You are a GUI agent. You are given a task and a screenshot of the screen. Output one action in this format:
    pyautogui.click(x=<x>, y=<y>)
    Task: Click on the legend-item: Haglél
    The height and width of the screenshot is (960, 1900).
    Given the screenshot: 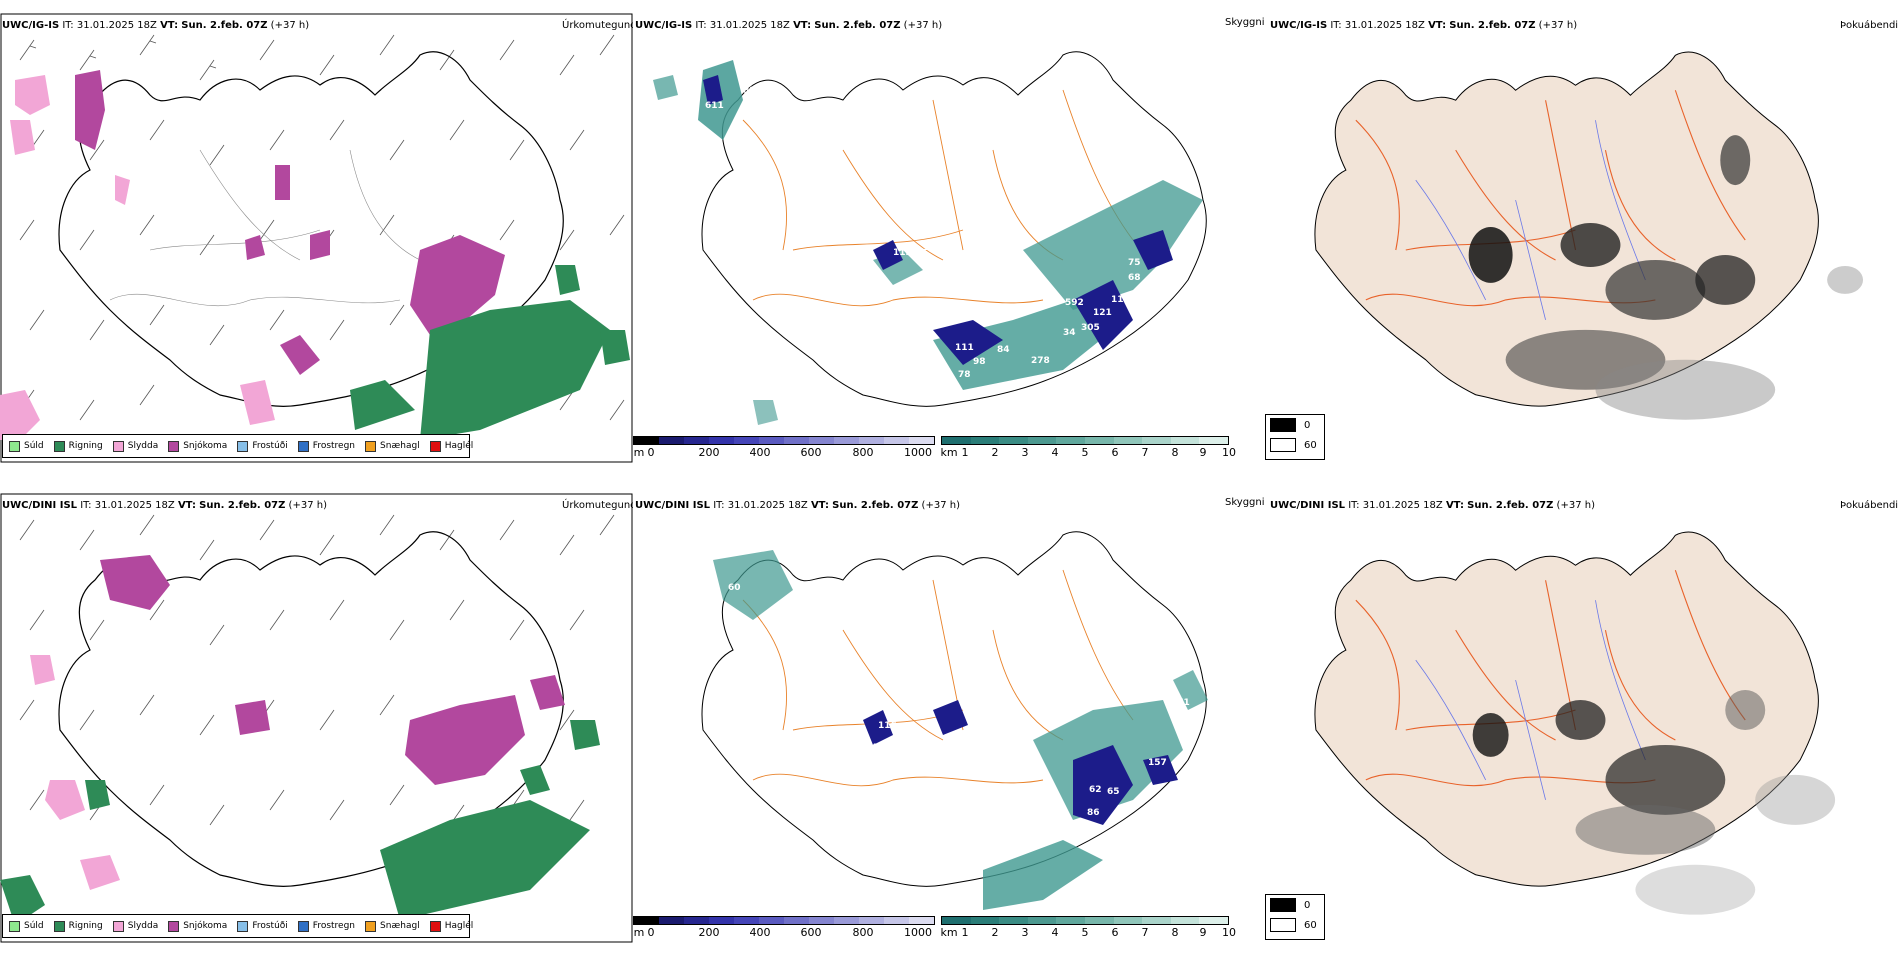 What is the action you would take?
    pyautogui.click(x=451, y=926)
    